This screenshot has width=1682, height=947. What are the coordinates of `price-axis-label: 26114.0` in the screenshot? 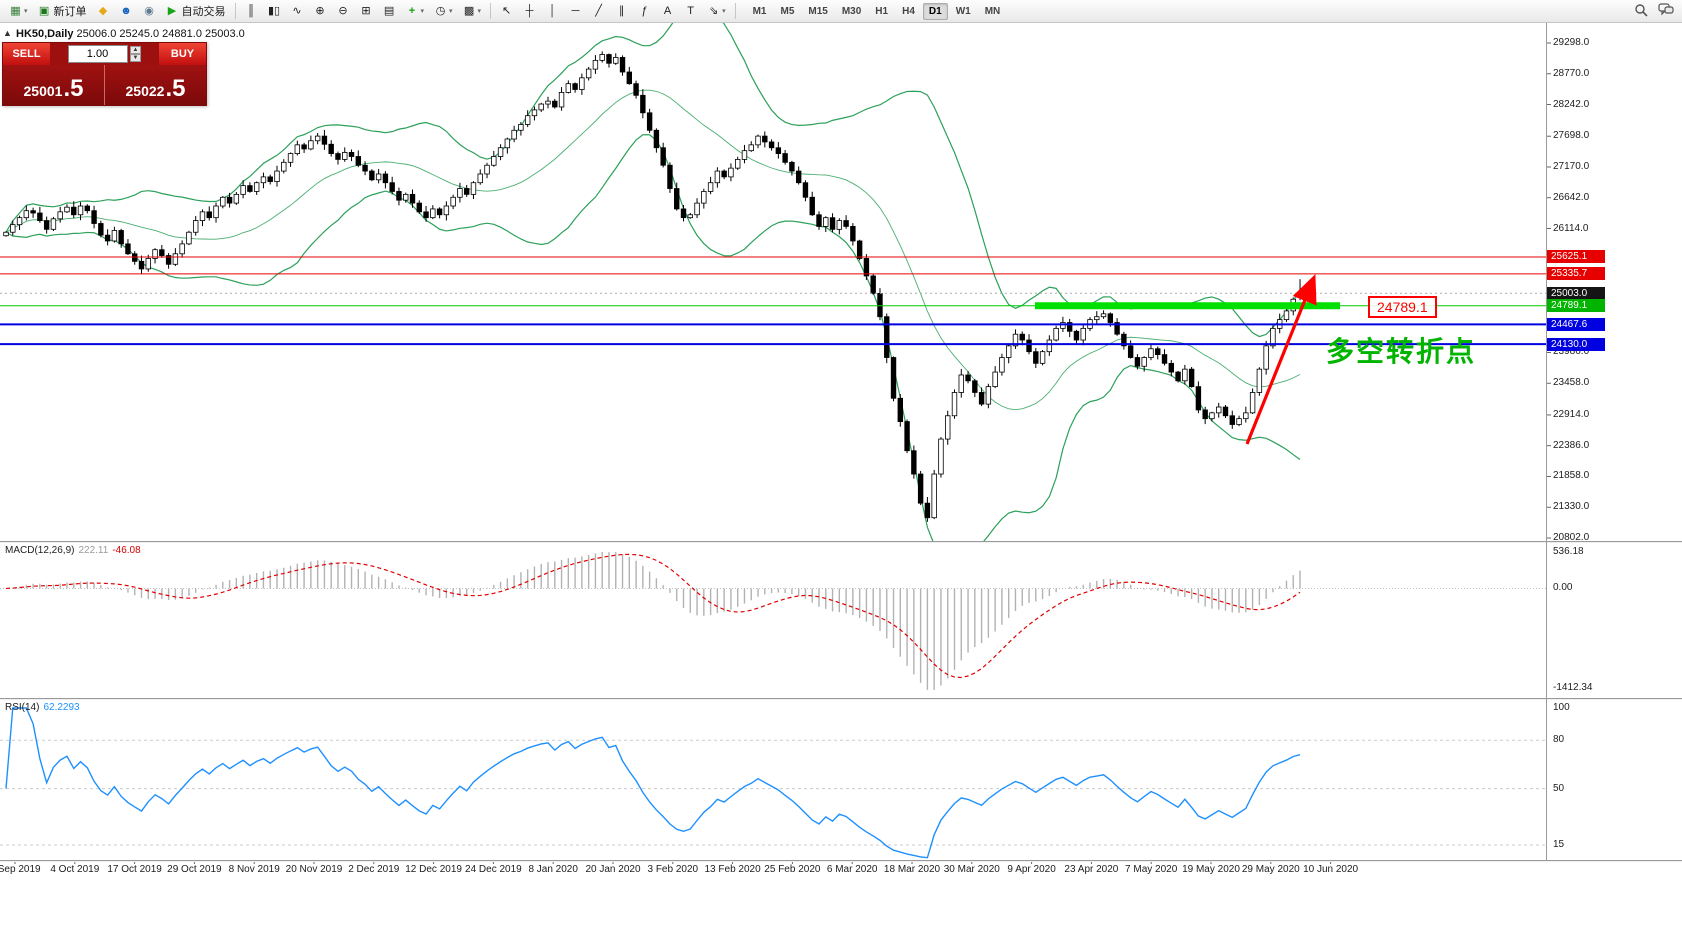 It's located at (1571, 228).